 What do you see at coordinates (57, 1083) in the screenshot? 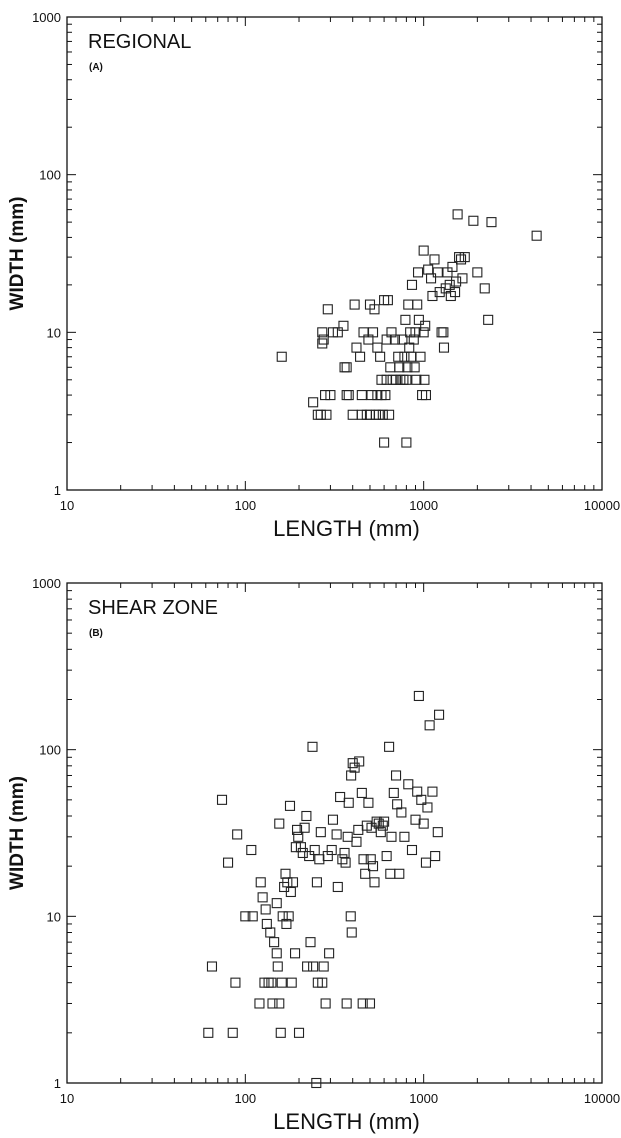
I see `panel-b-y-tick-label: 1` at bounding box center [57, 1083].